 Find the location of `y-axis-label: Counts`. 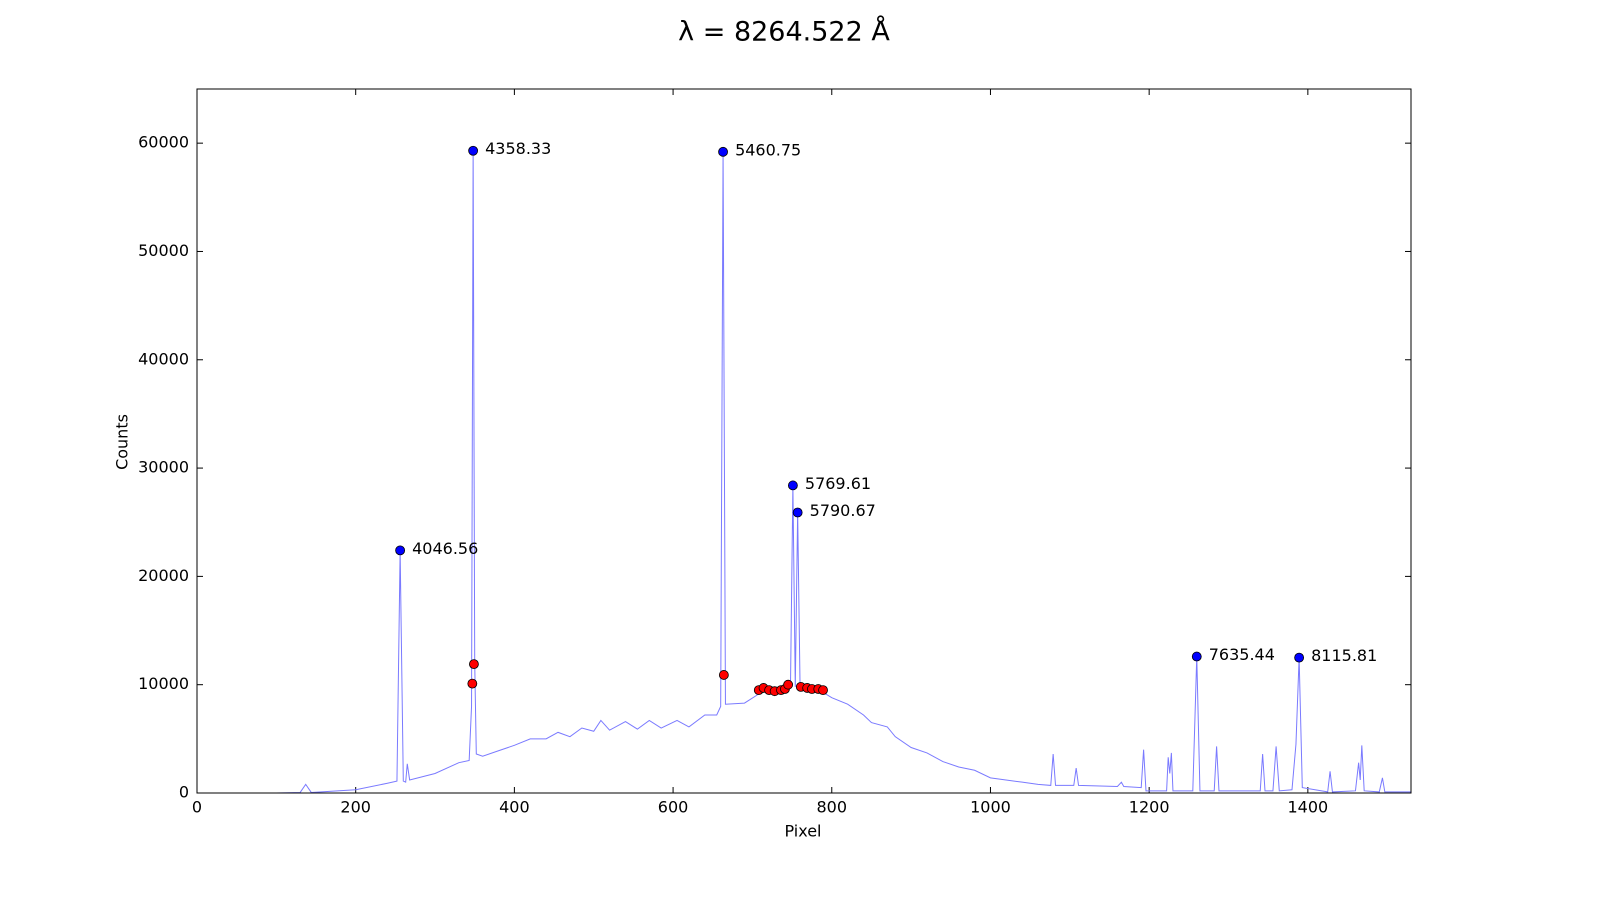

y-axis-label: Counts is located at coordinates (122, 442).